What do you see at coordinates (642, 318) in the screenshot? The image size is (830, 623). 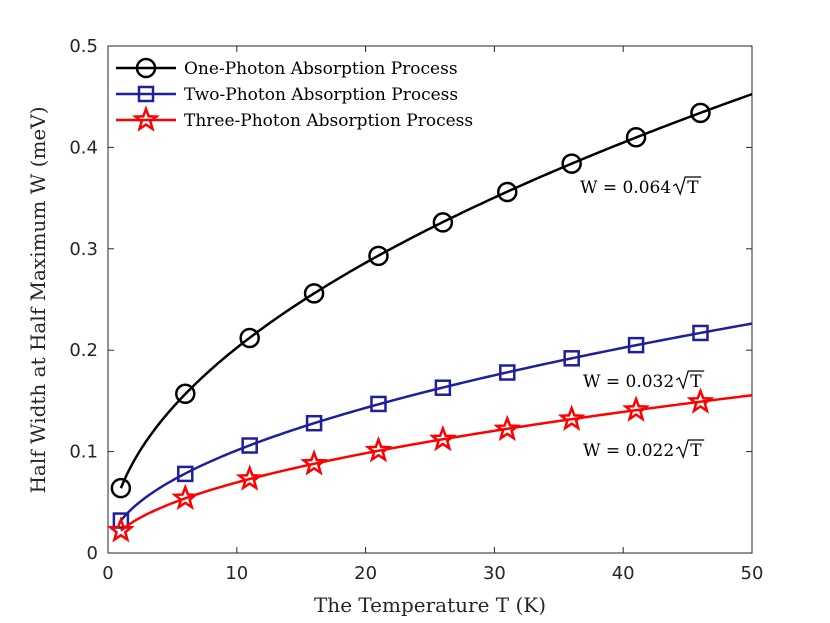 I see `annotations-group: W = 0.064 T W = 0.032 T W = 0.022 T` at bounding box center [642, 318].